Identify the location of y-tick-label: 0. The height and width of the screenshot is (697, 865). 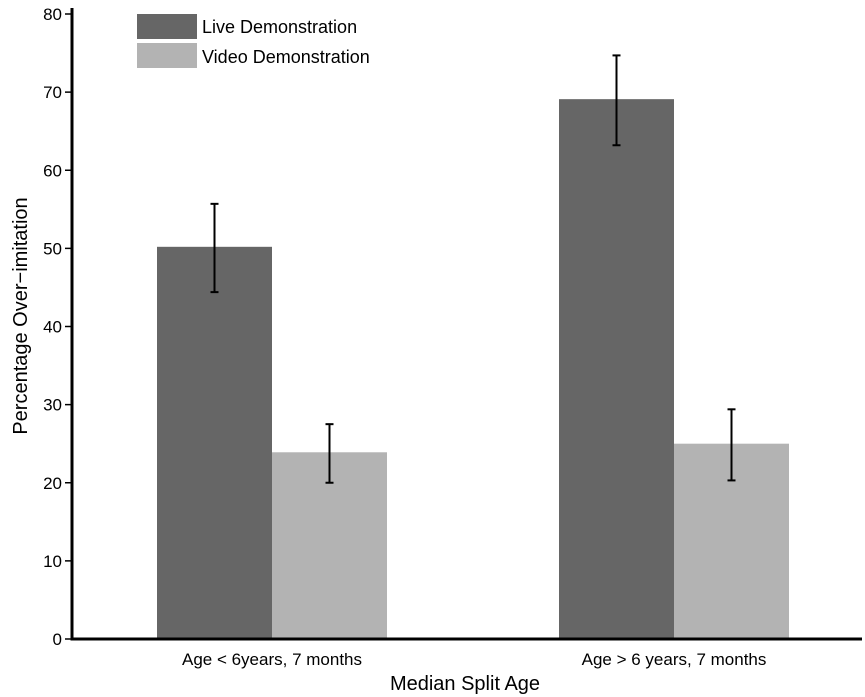
(57, 639).